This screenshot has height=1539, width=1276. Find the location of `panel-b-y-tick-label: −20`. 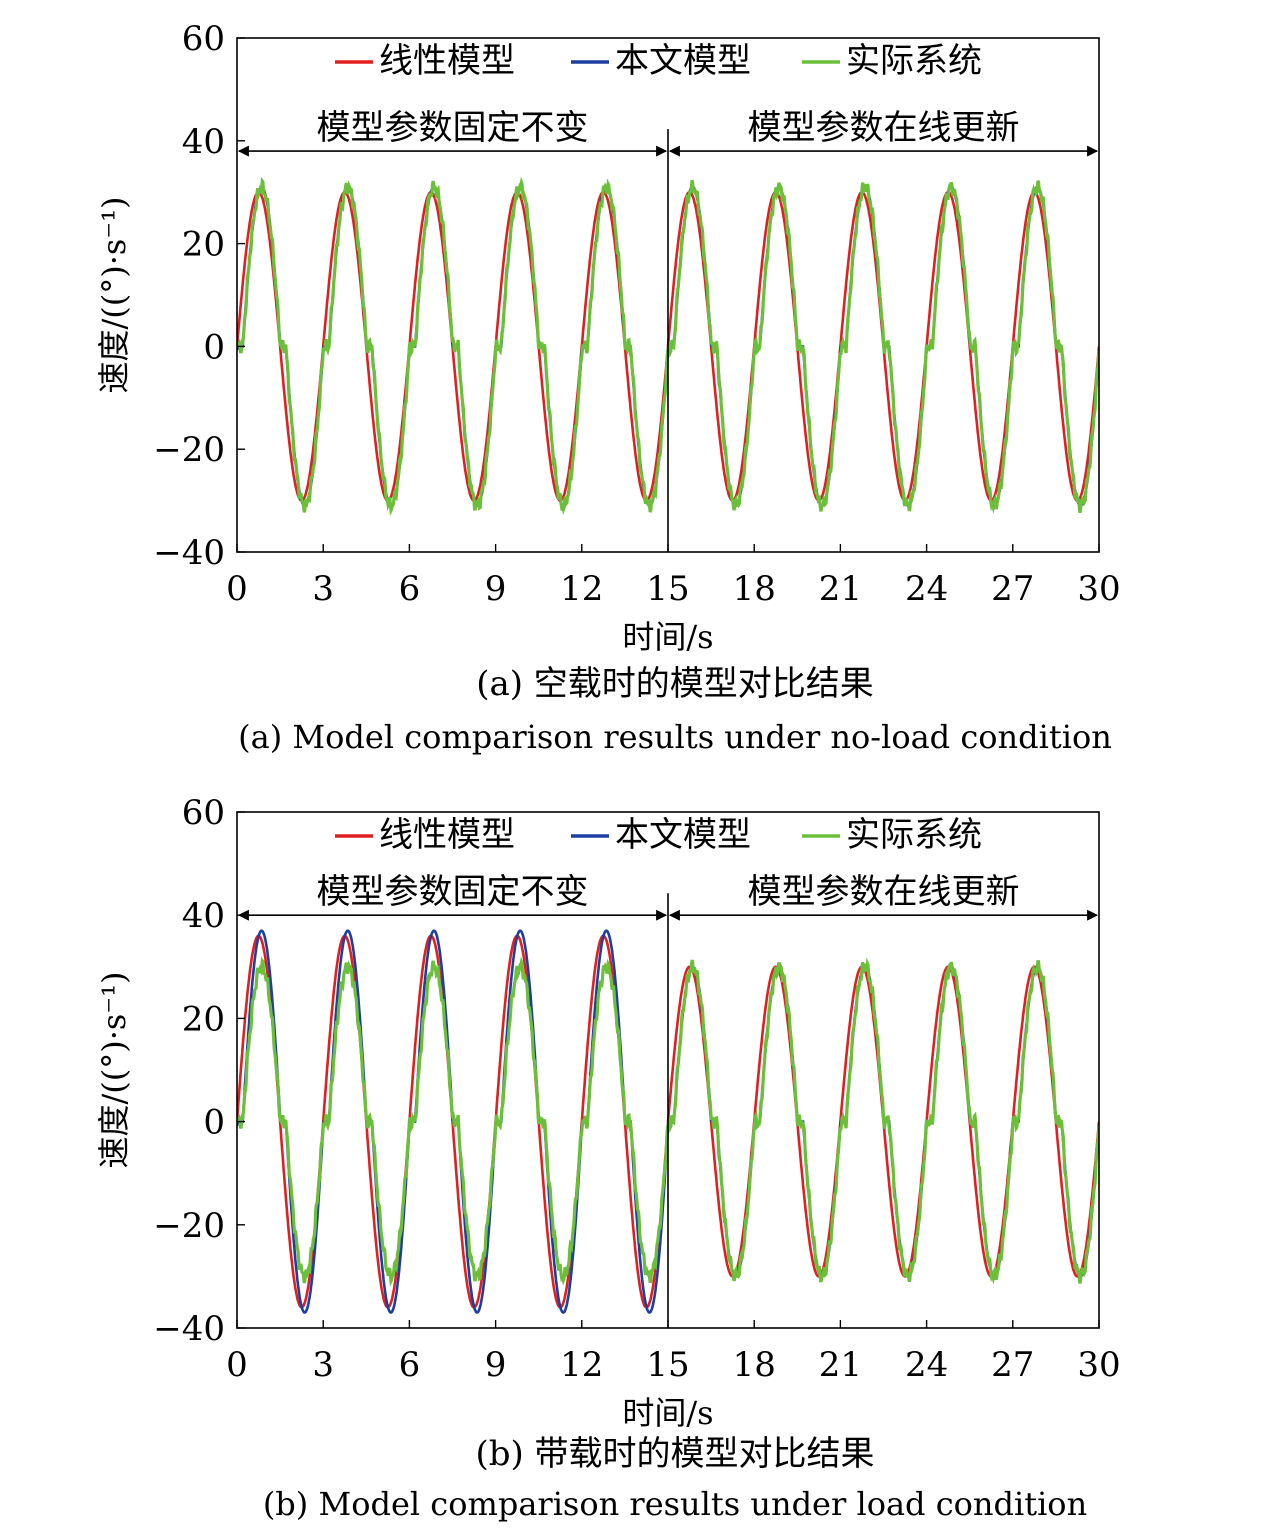

panel-b-y-tick-label: −20 is located at coordinates (189, 1226).